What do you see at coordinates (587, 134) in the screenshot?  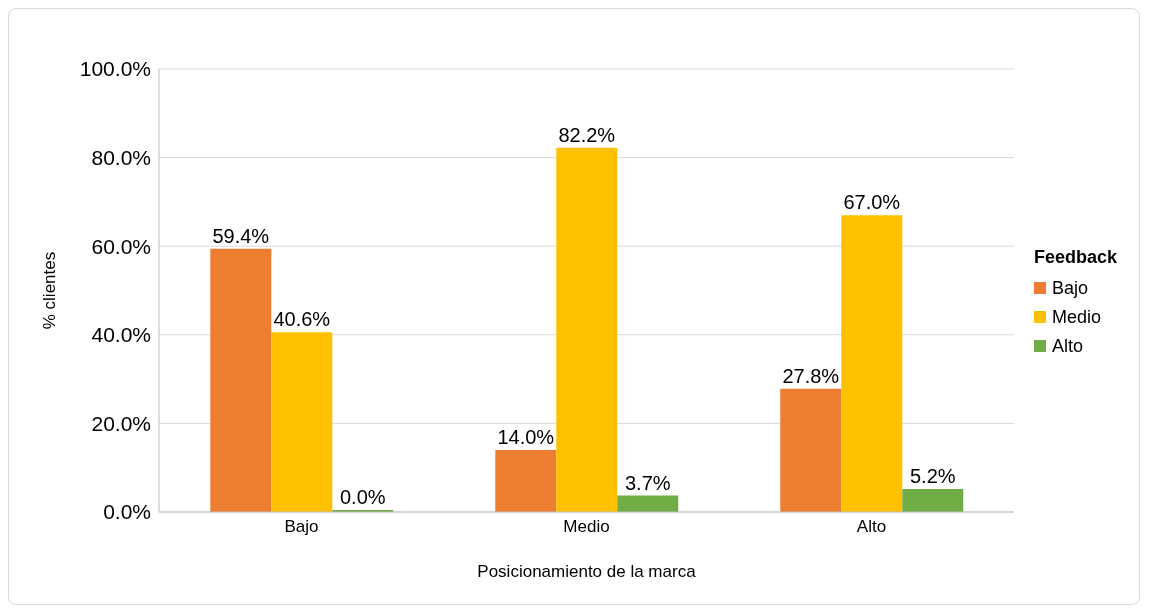 I see `data-label: 82.2%` at bounding box center [587, 134].